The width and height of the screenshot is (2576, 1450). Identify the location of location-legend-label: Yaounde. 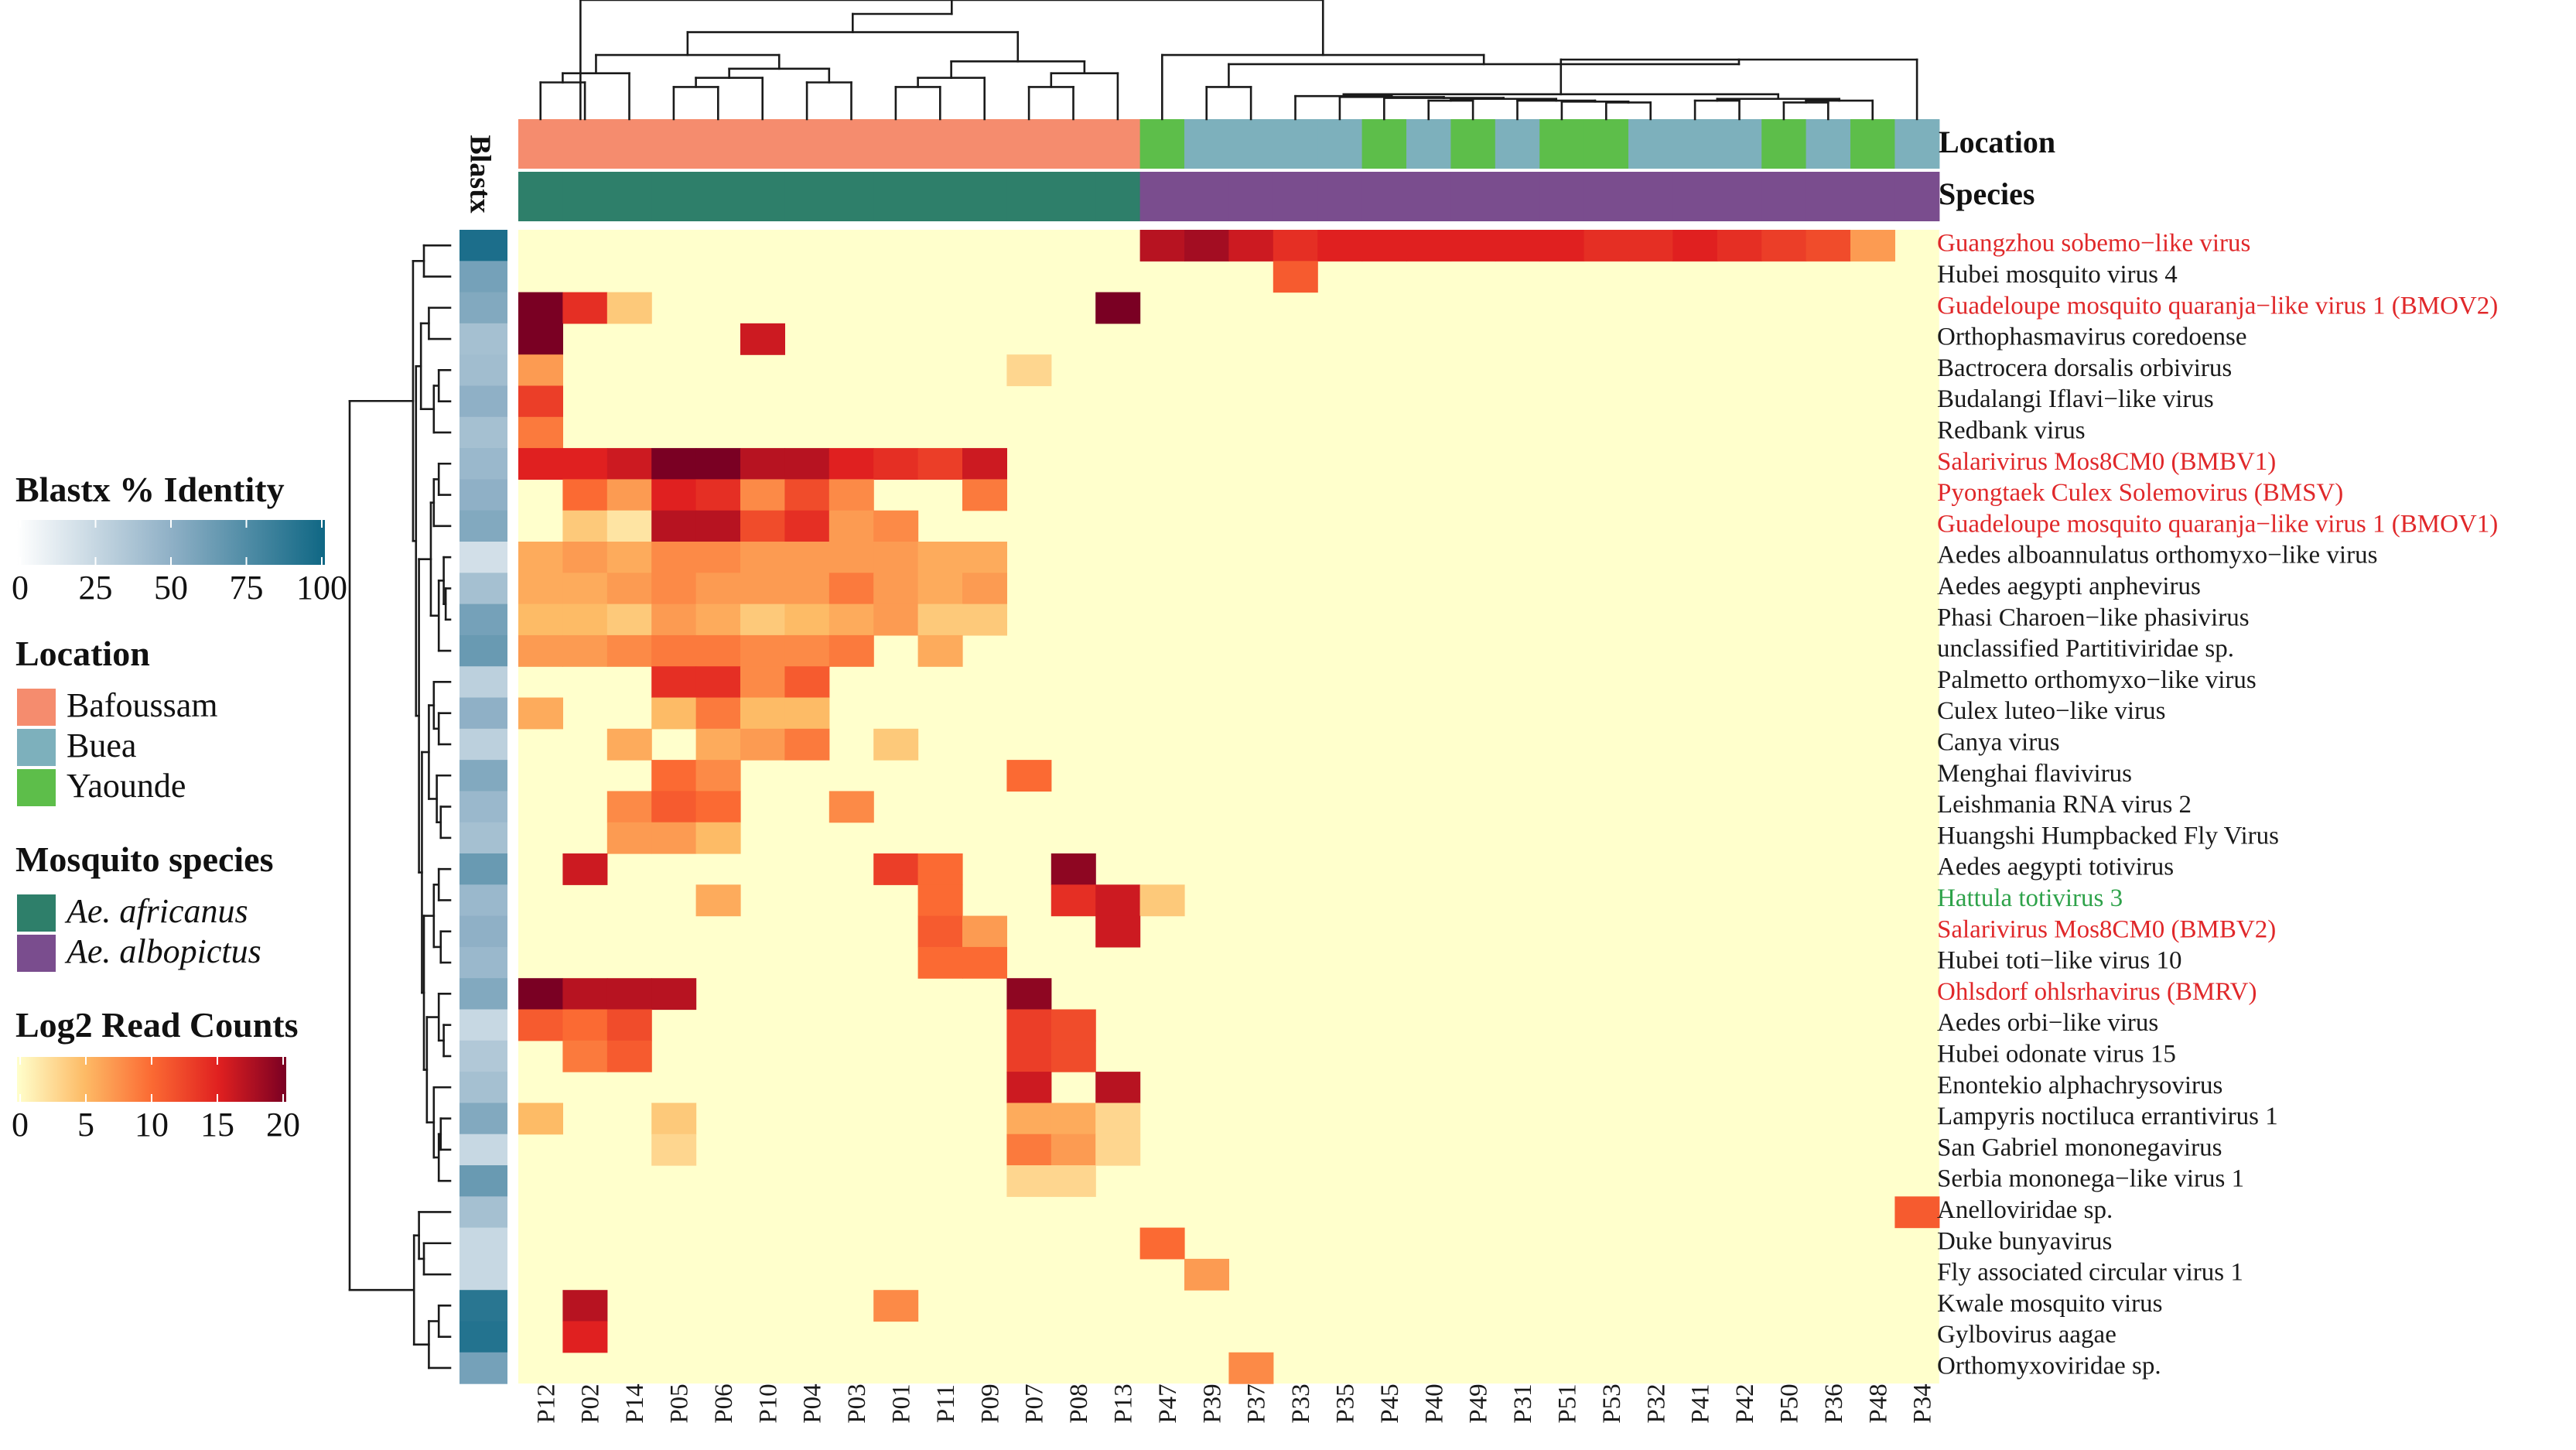
(127, 786).